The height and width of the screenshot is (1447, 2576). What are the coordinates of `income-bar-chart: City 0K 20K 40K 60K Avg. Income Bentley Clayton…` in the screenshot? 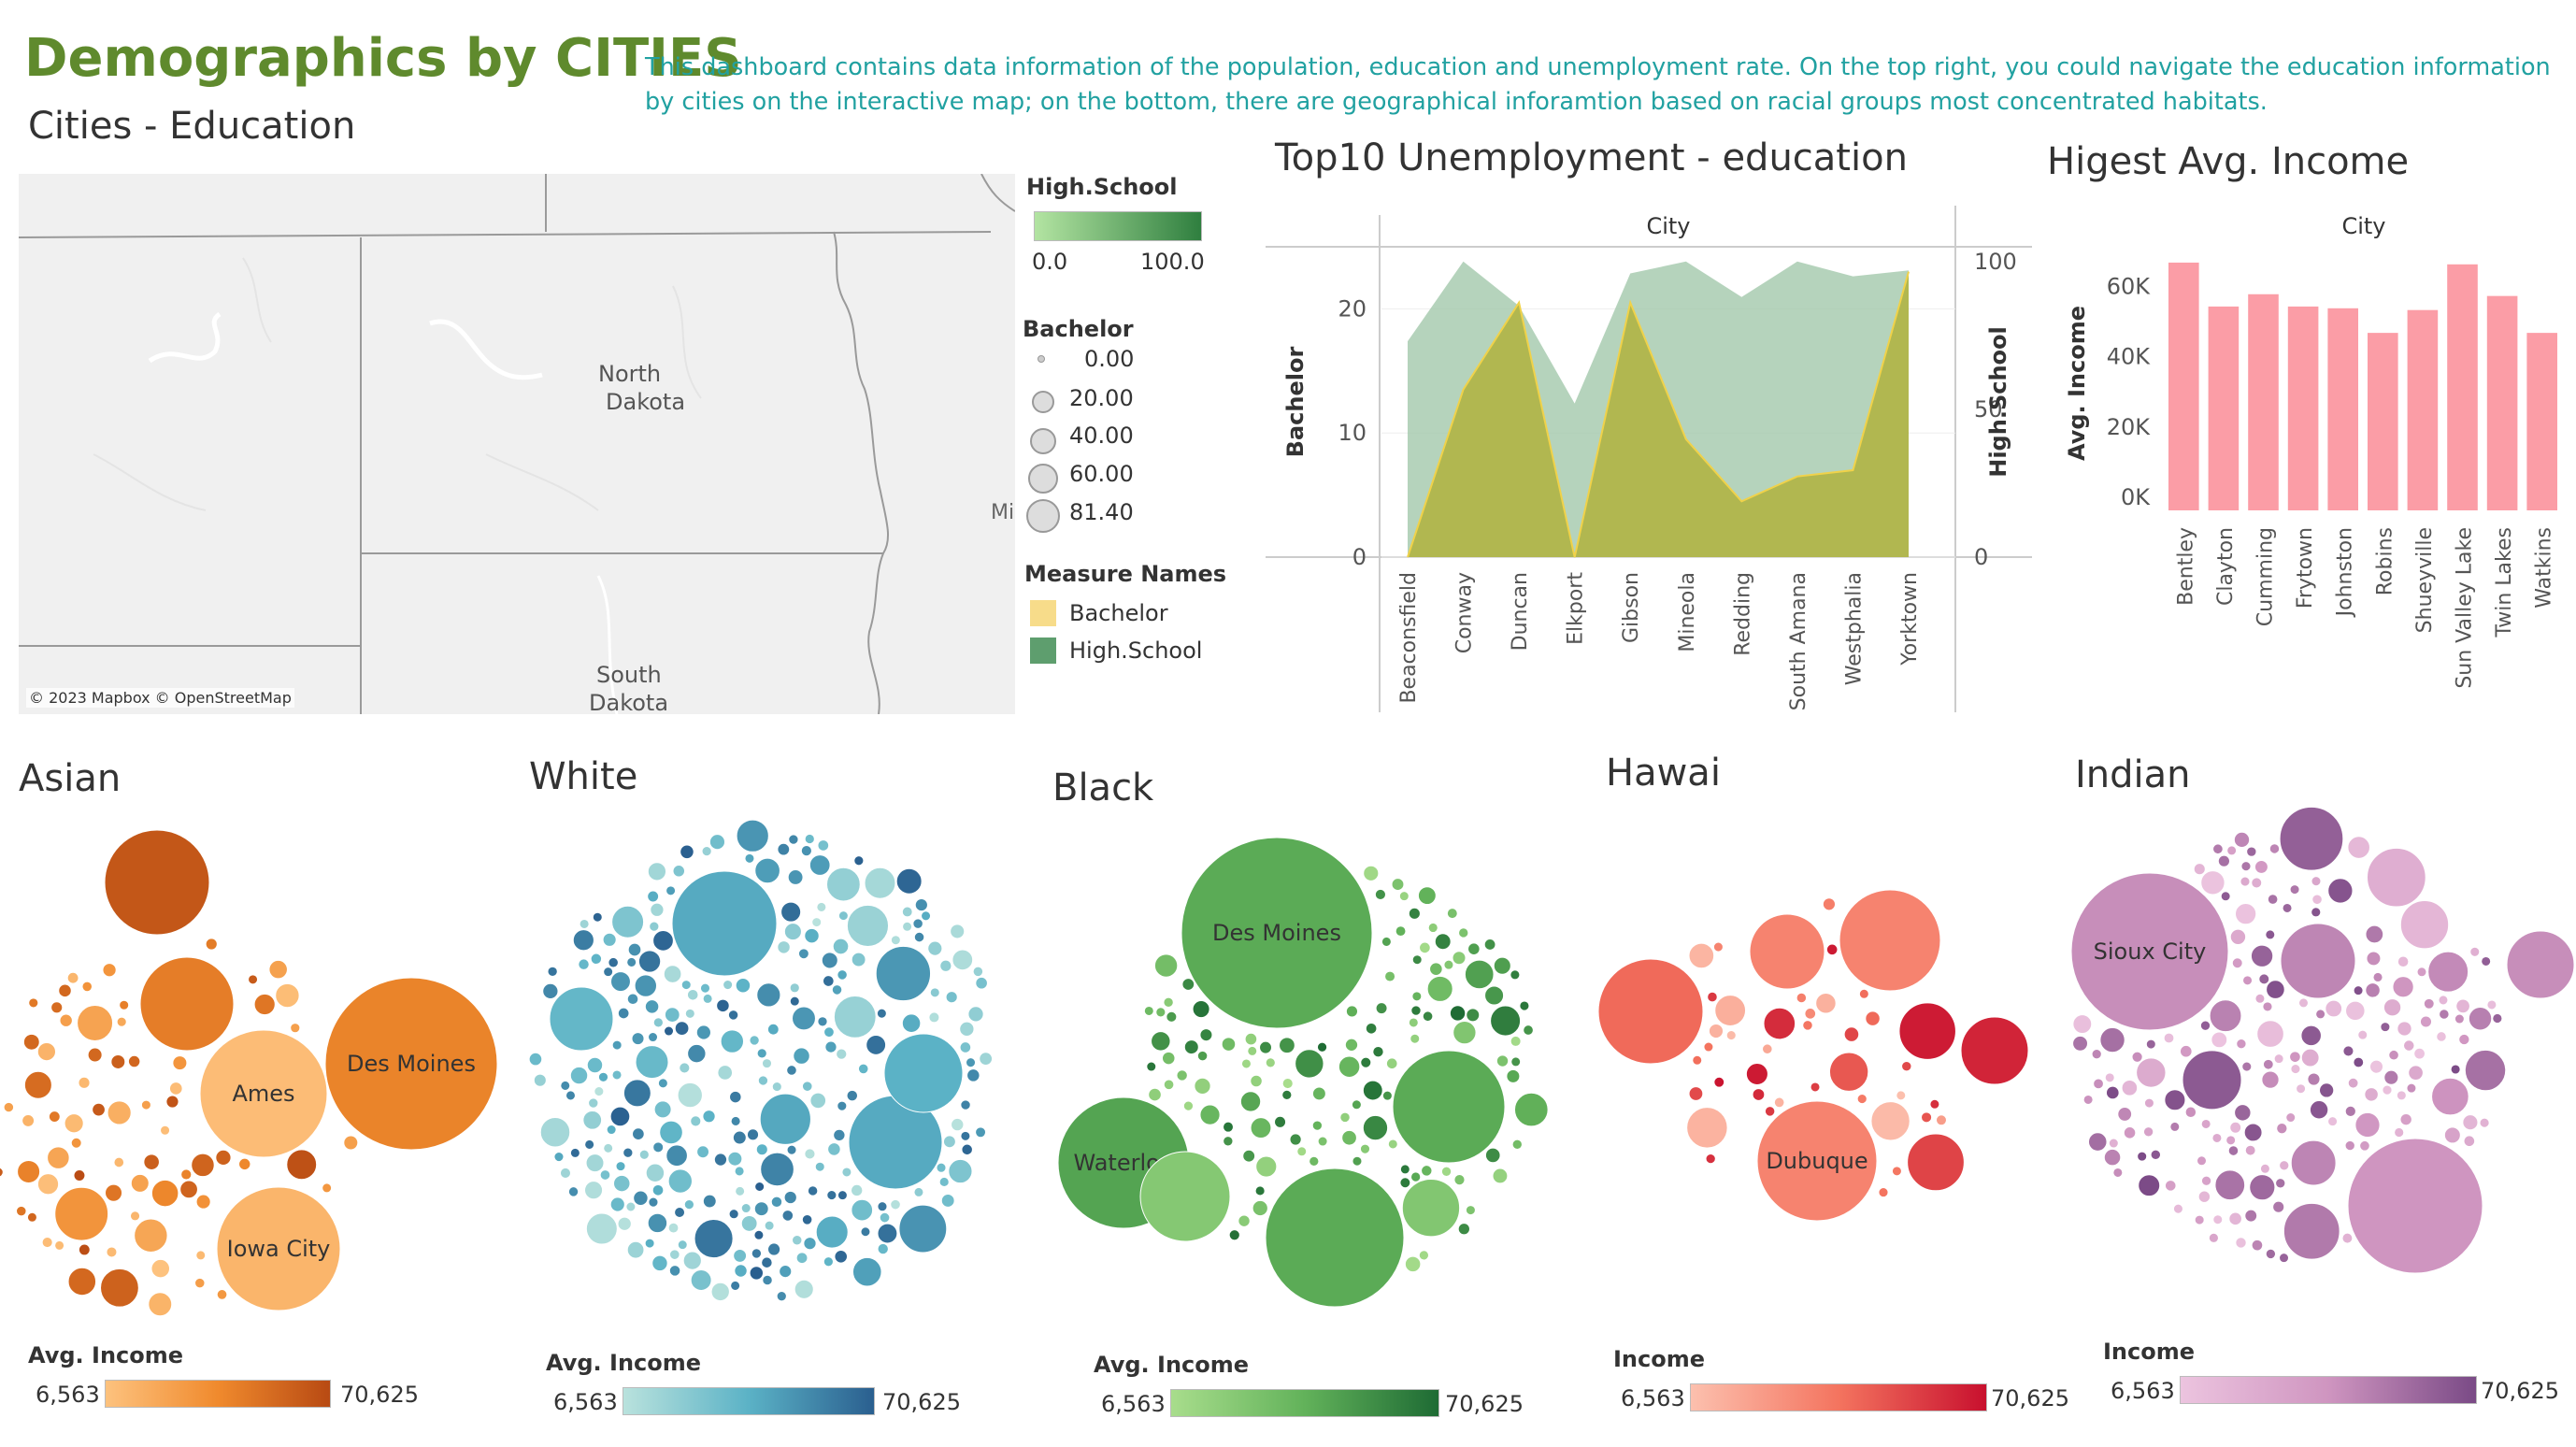 It's located at (2307, 458).